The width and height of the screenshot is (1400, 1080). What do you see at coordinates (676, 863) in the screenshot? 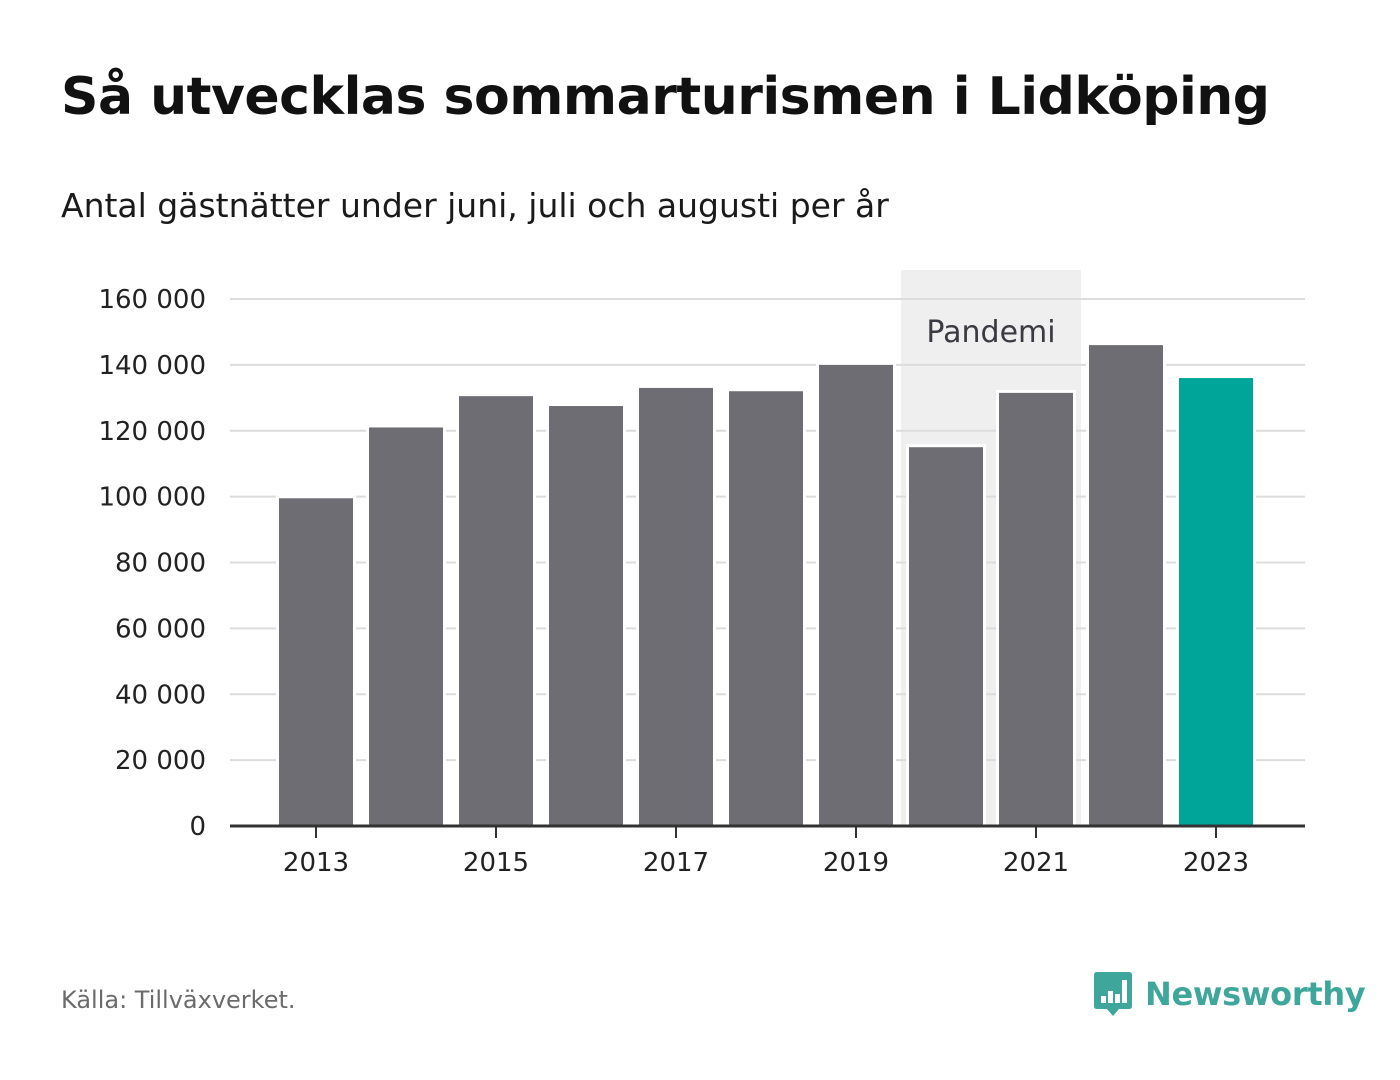
I see `x-tick-label: 2017` at bounding box center [676, 863].